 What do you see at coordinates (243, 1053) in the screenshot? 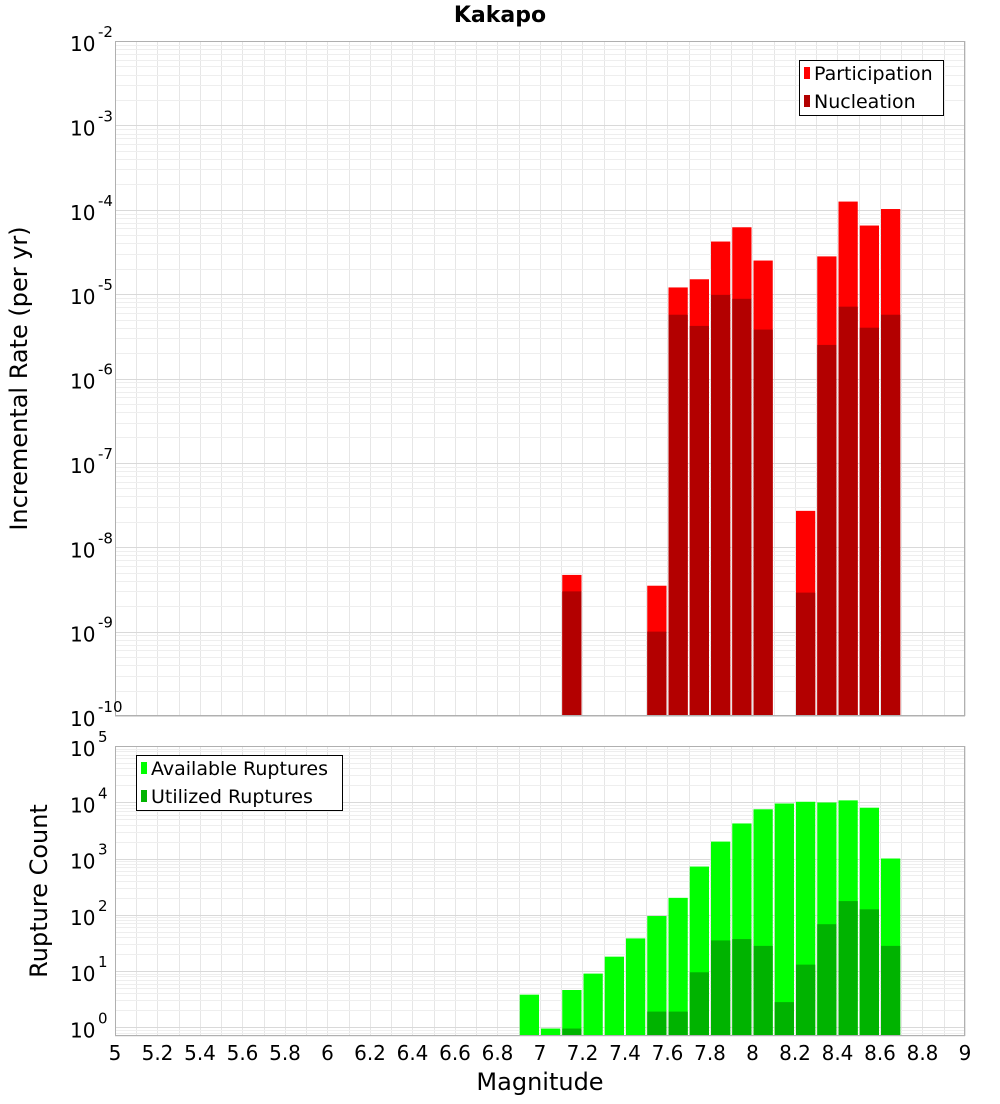
I see `chart2-xtick-4: 5.6` at bounding box center [243, 1053].